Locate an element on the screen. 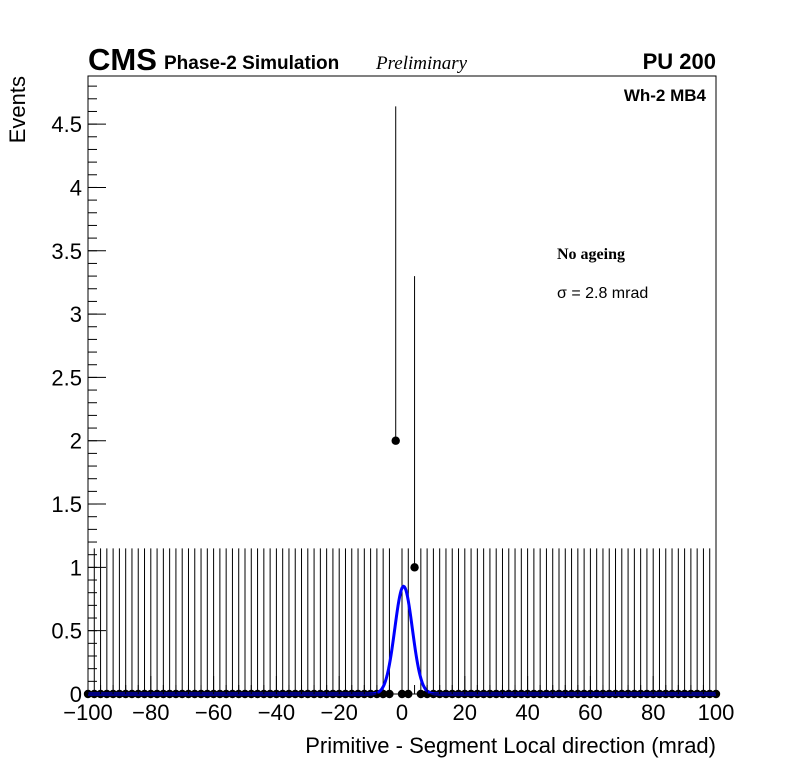  x-tick-label: −80 is located at coordinates (150, 712).